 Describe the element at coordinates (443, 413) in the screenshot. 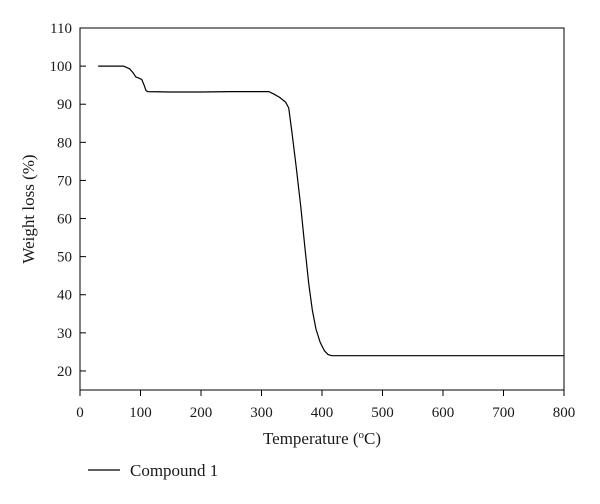

I see `x-tick-label: 600` at that location.